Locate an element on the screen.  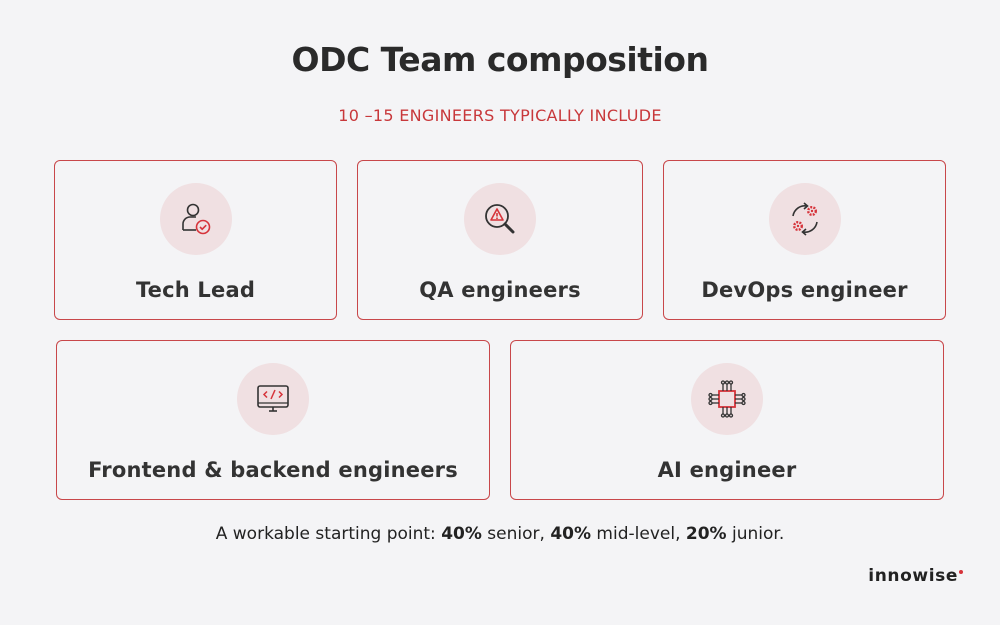
card-label: QA engineers is located at coordinates (500, 290).